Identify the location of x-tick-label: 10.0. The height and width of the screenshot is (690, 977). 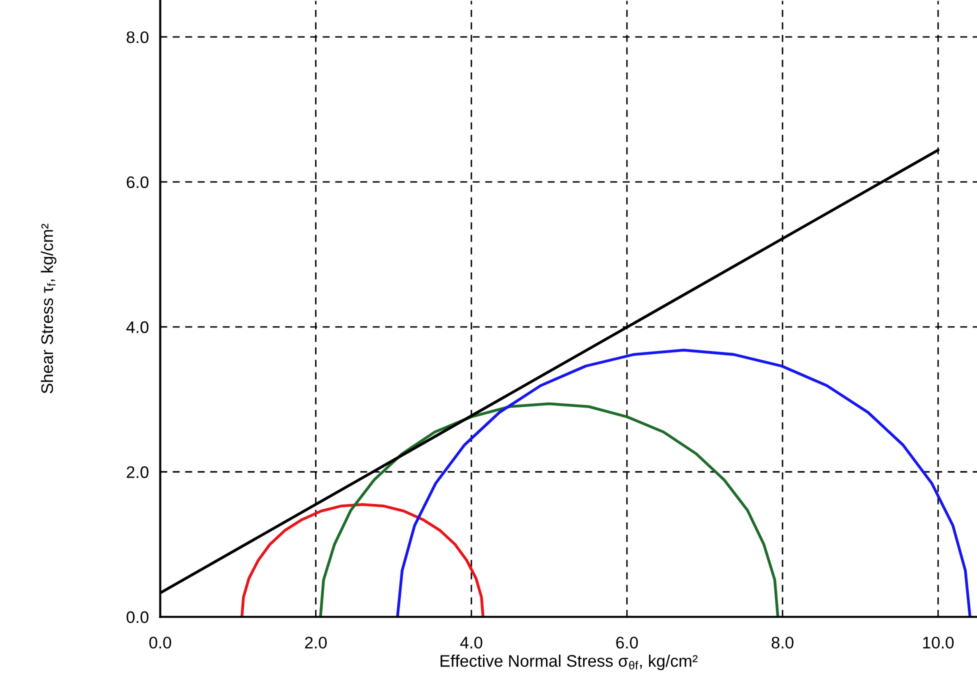
(938, 642).